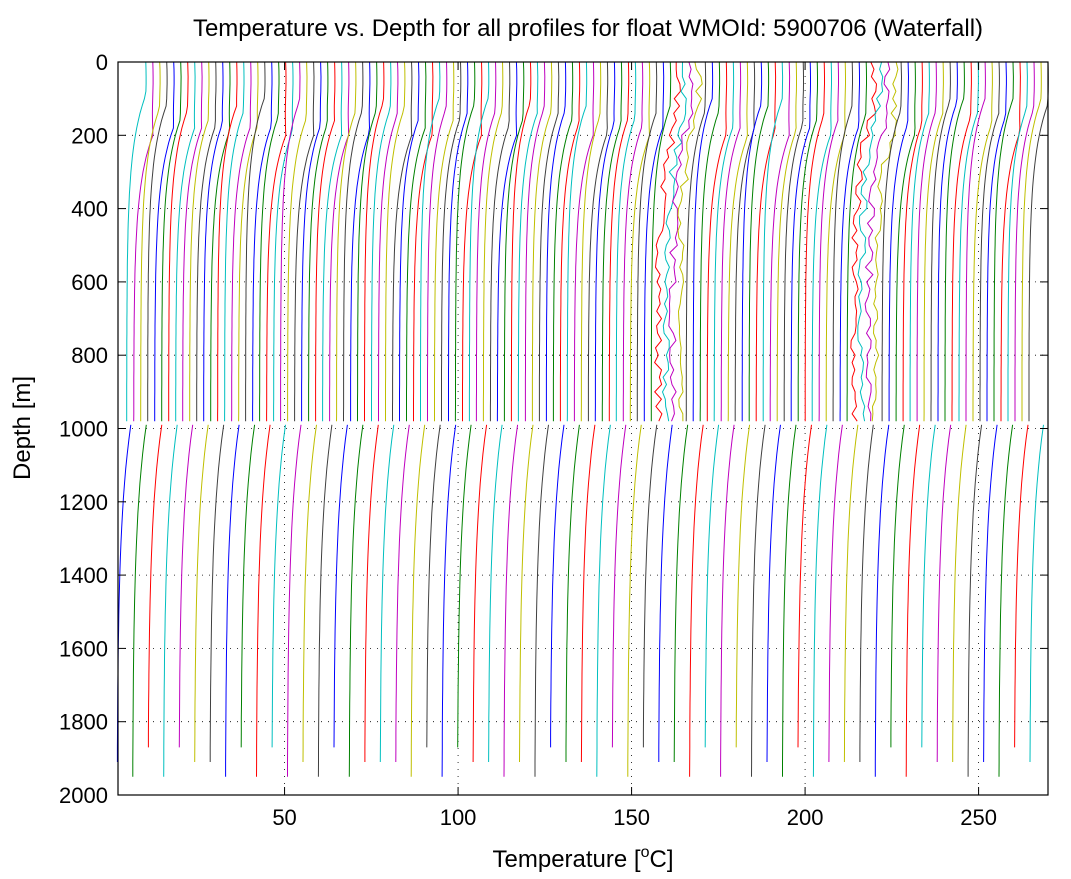 Image resolution: width=1071 pixels, height=879 pixels. Describe the element at coordinates (83, 722) in the screenshot. I see `y-tick-label: 1800` at that location.